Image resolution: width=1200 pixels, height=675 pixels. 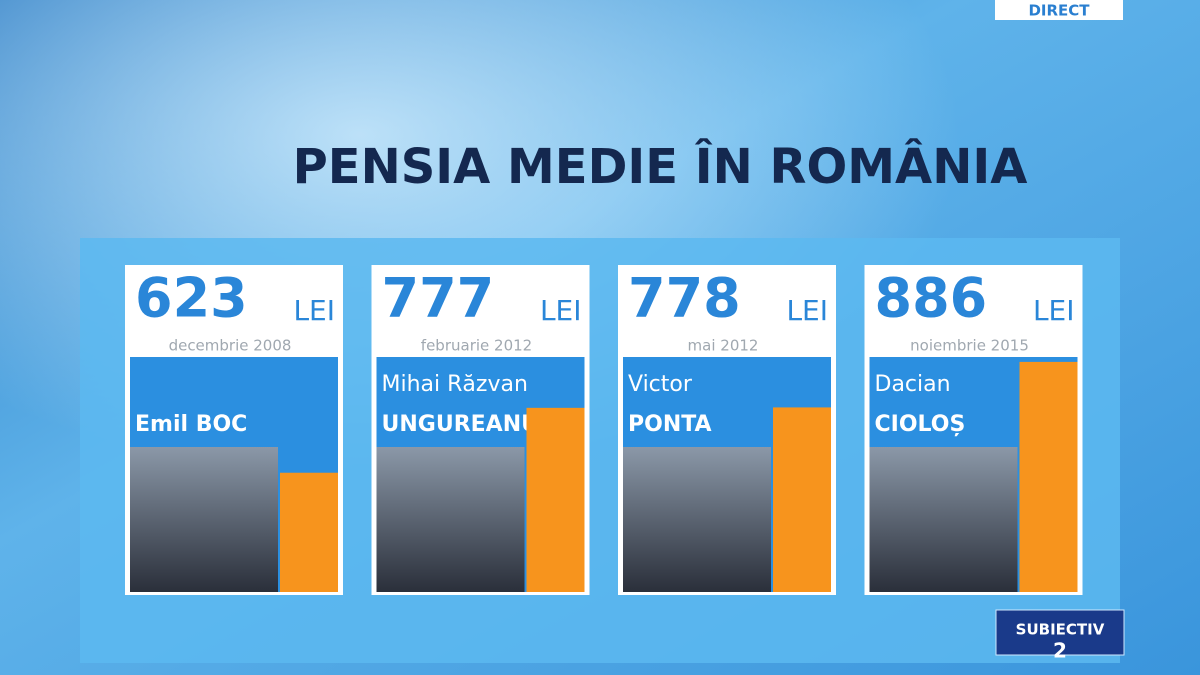 I want to click on date-label: mai 2012, so click(x=723, y=346).